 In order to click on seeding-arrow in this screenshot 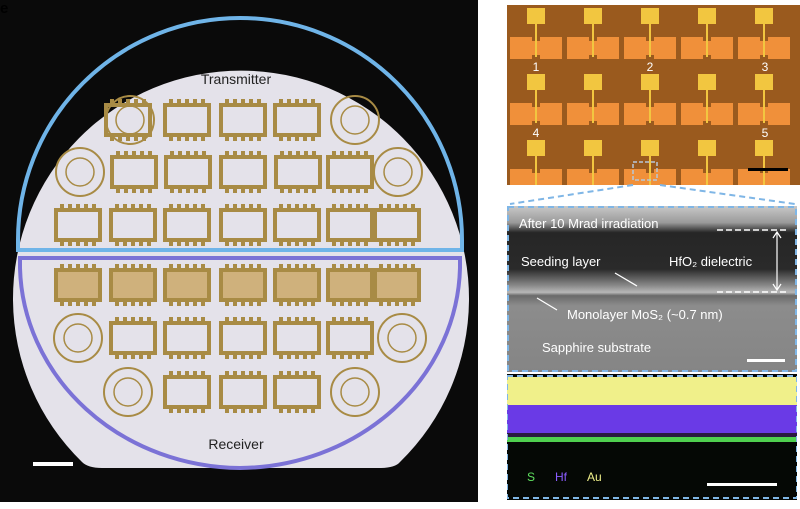, I will do `click(626, 279)`.